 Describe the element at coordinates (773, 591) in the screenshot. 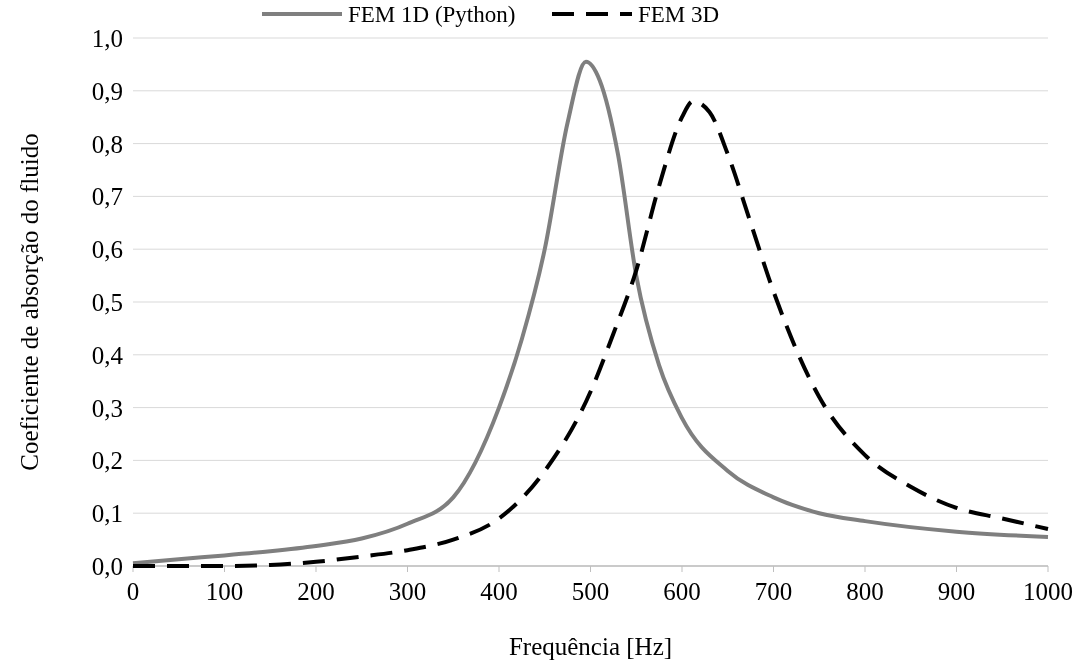

I see `x-tick-label: 700` at that location.